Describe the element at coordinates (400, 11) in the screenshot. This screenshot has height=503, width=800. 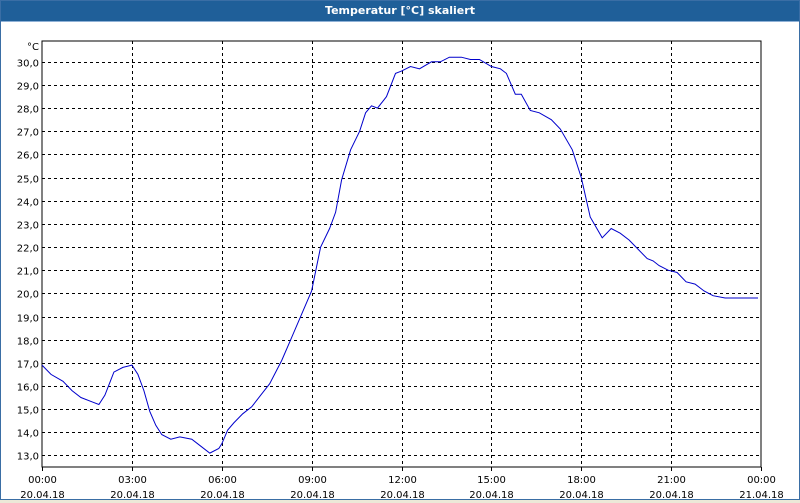
I see `chart-title: Temperatur [°C] skaliert` at that location.